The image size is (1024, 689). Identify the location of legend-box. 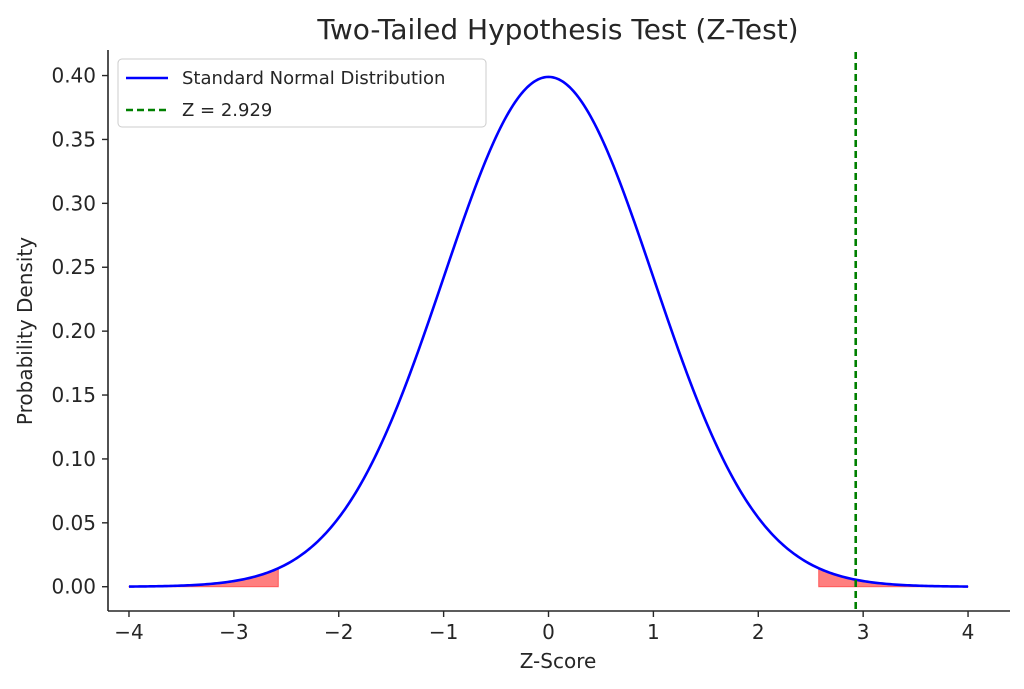
(302, 93).